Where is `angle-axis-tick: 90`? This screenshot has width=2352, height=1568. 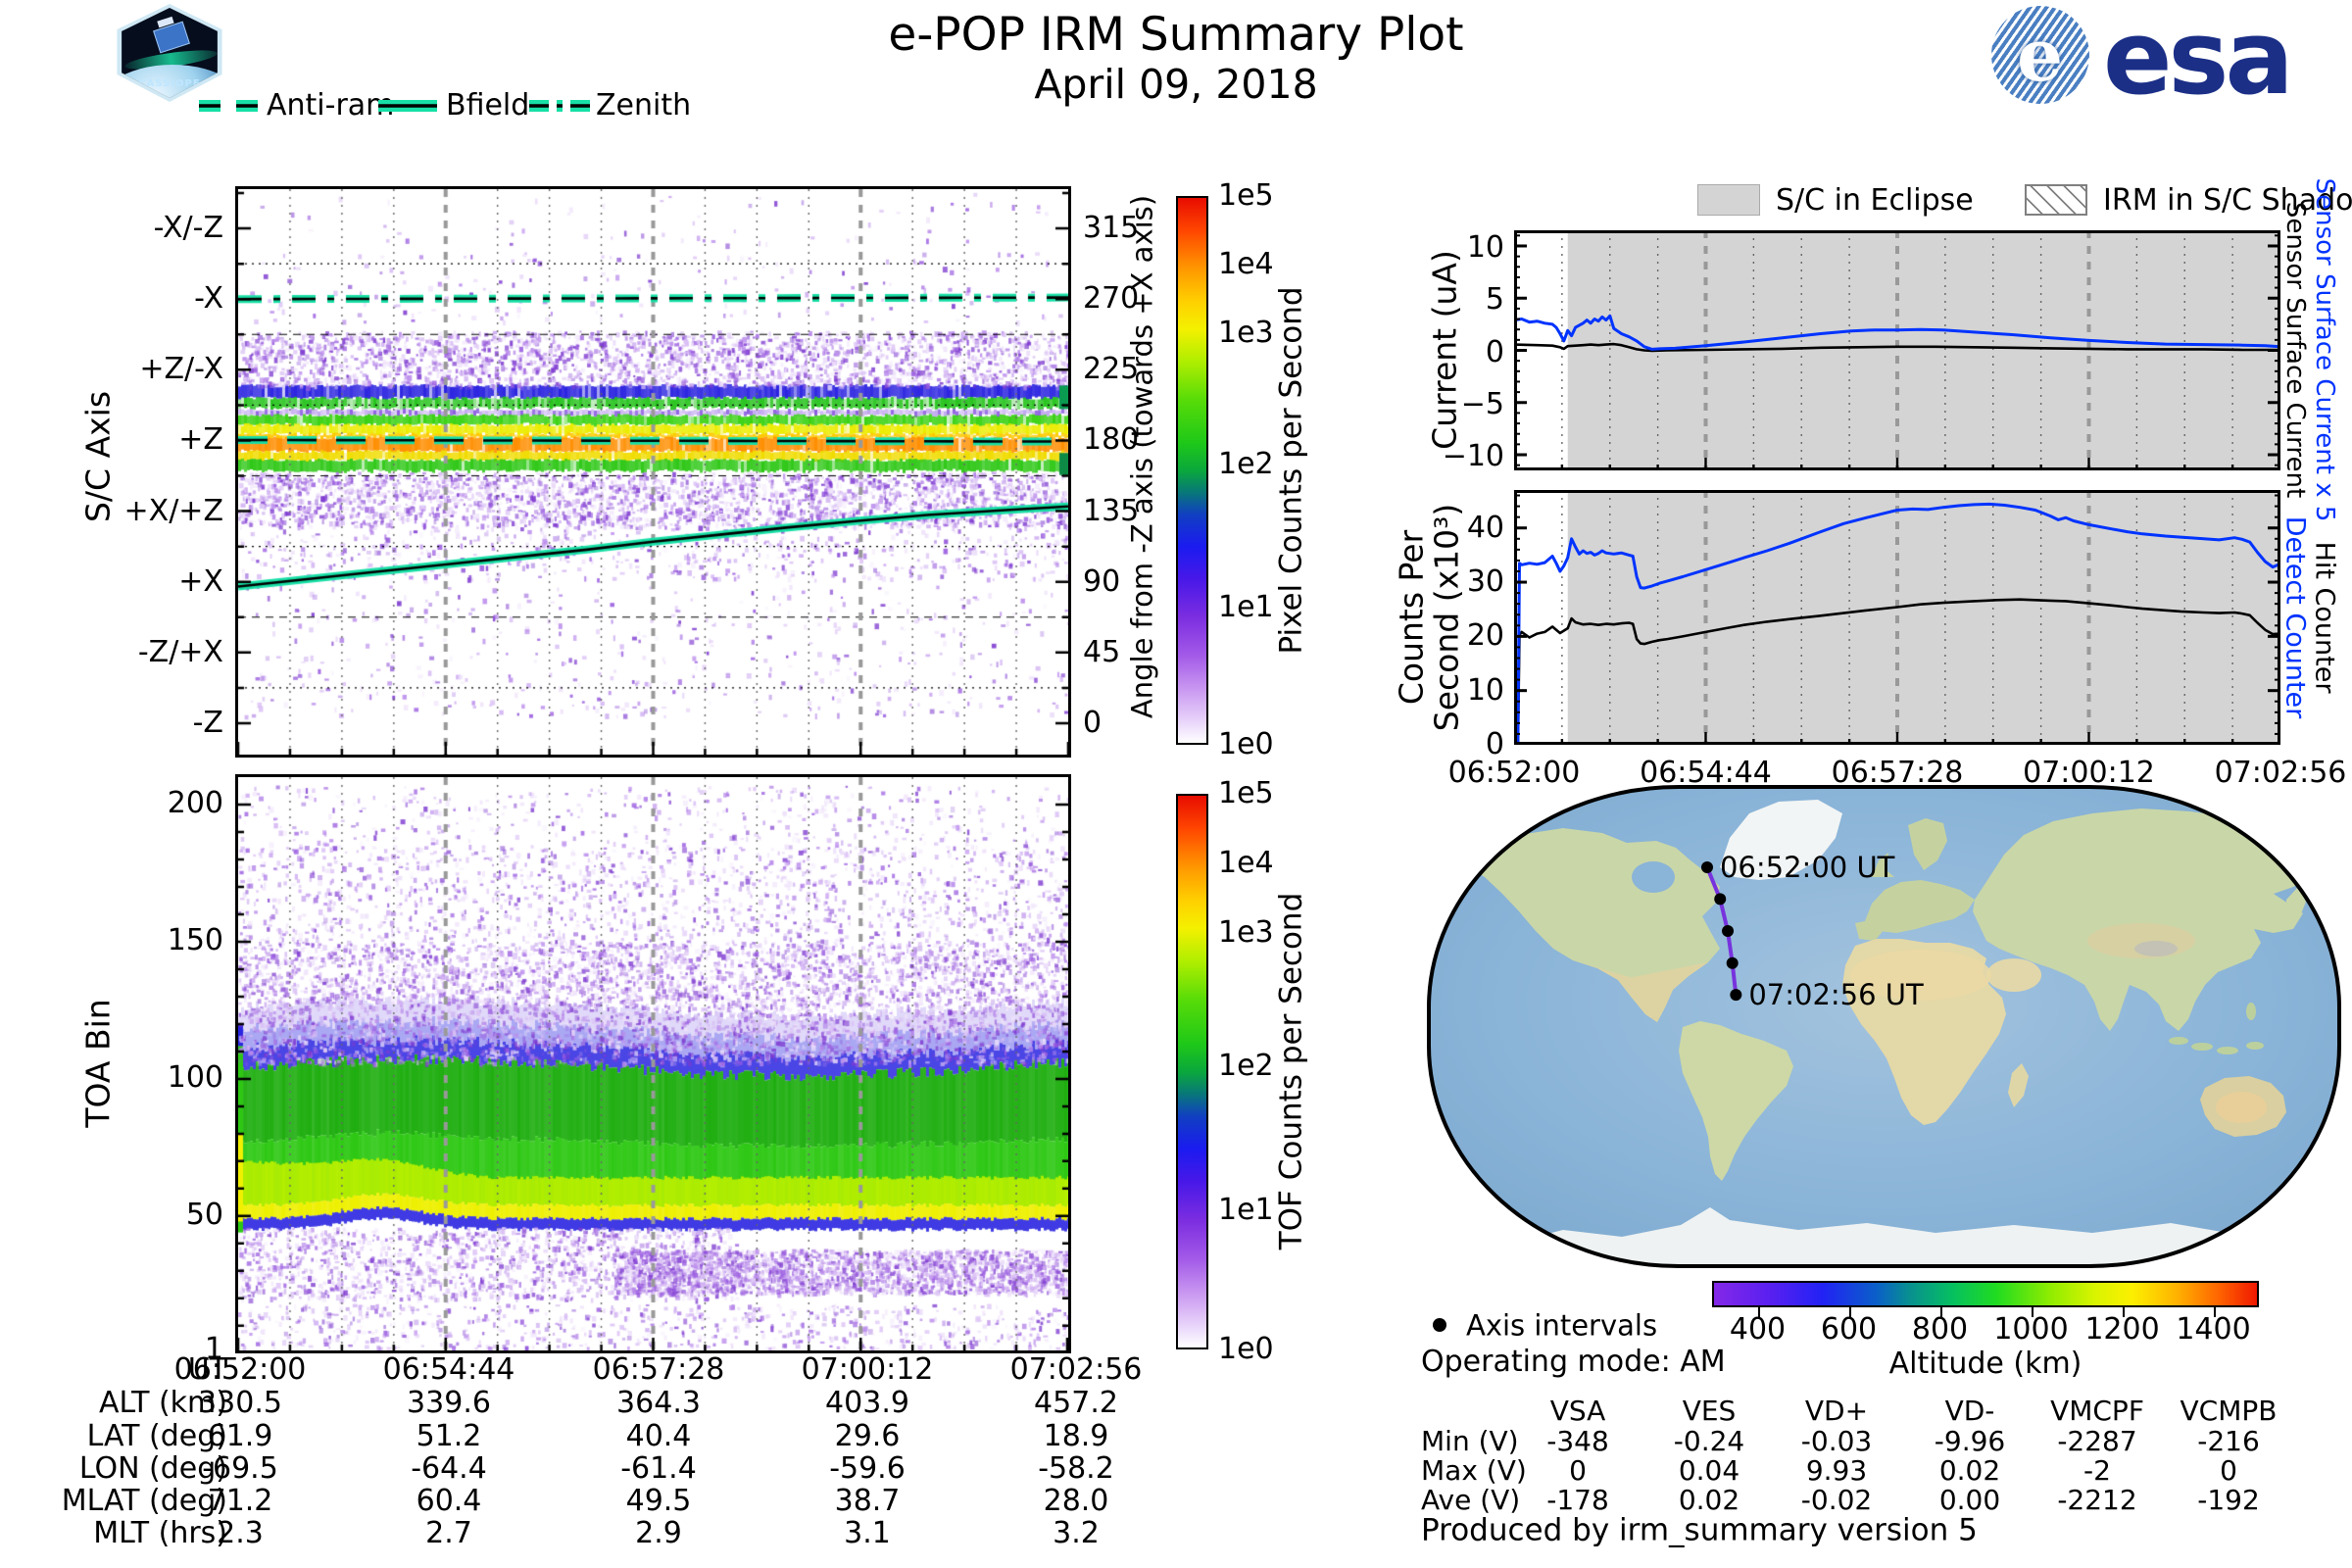
angle-axis-tick: 90 is located at coordinates (1102, 581).